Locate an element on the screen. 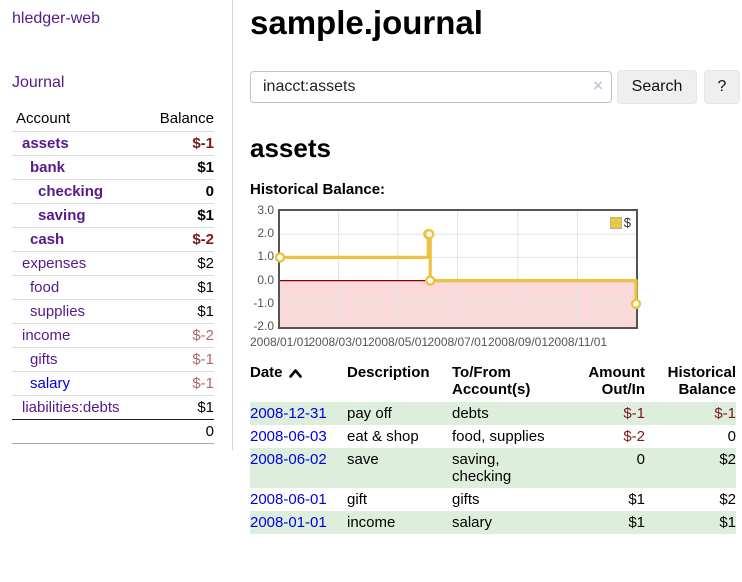  search-bar: × Search ? is located at coordinates (495, 87).